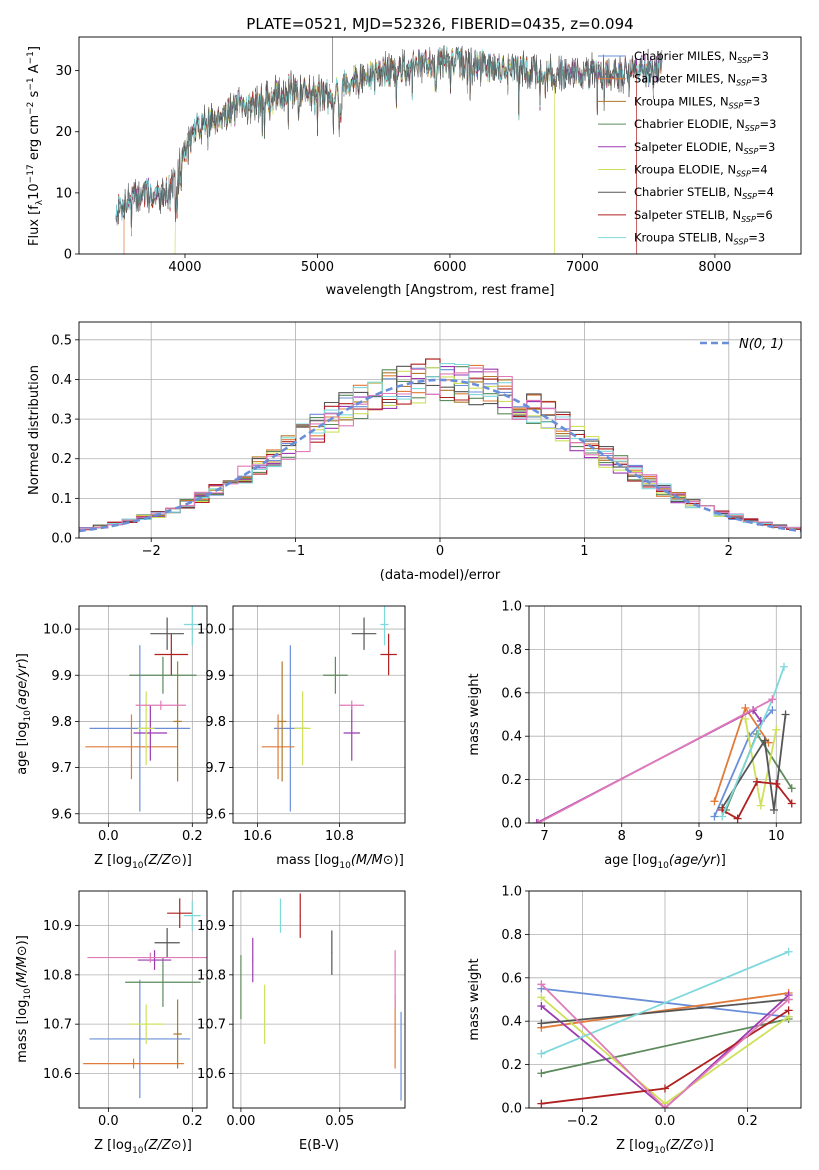 The image size is (819, 1170). I want to click on legend-label: N(0, 1), so click(761, 344).